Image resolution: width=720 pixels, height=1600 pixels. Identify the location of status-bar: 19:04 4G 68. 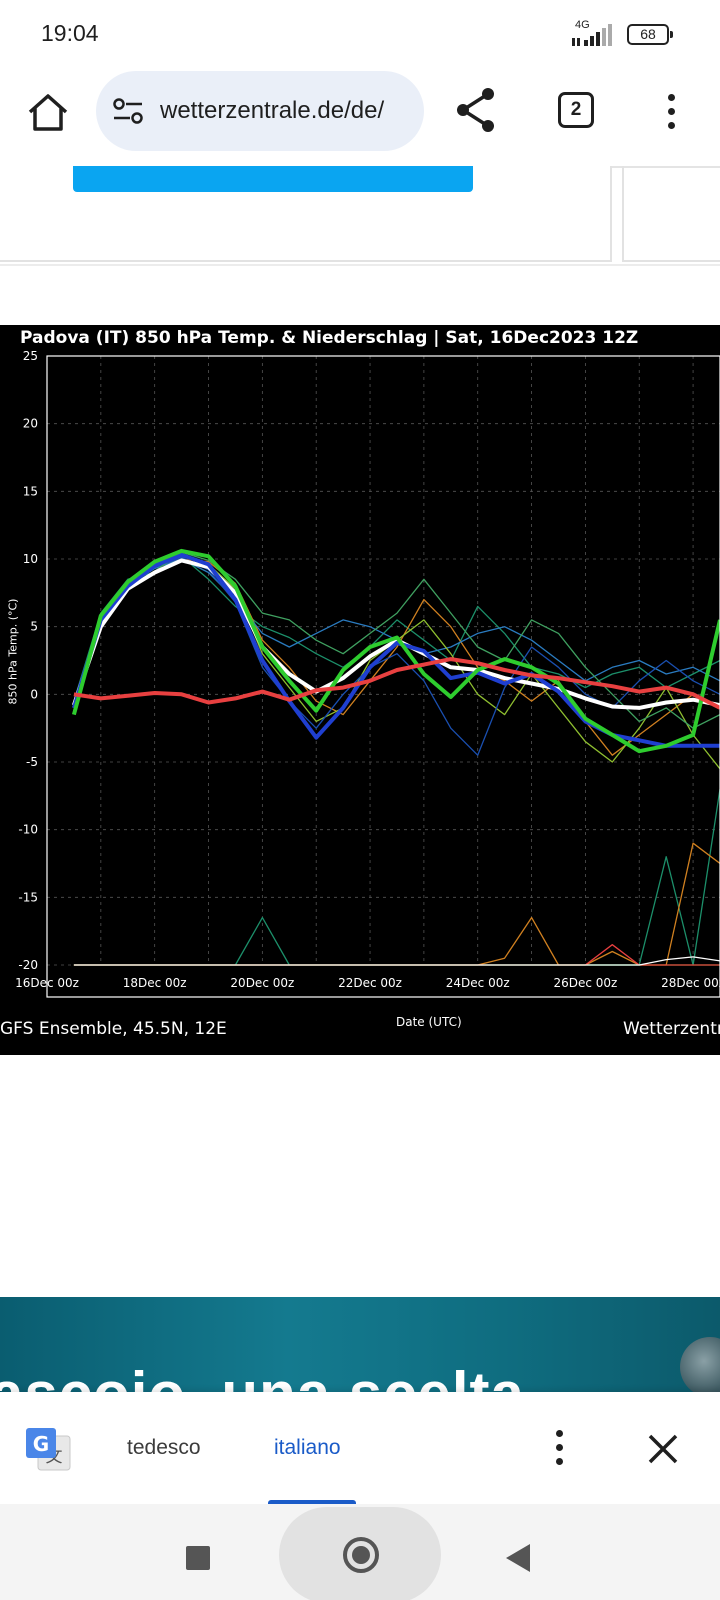
(360, 34).